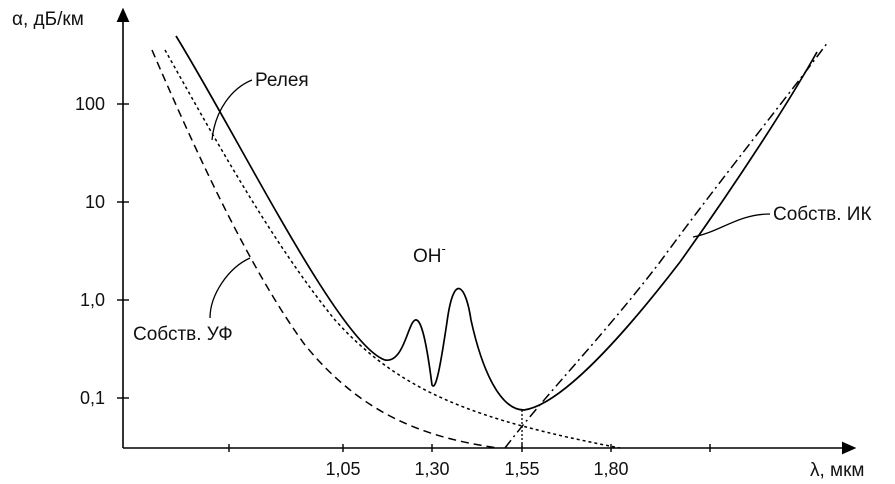 Image resolution: width=895 pixels, height=484 pixels. I want to click on uv-annotation: Собств. УФ, so click(183, 334).